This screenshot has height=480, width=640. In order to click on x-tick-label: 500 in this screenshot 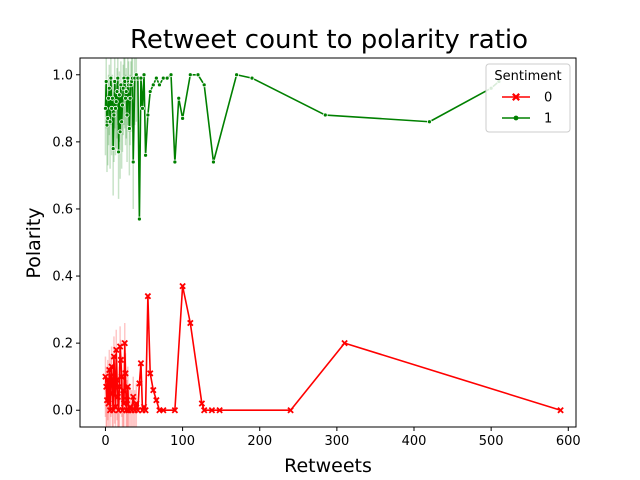, I will do `click(491, 441)`.